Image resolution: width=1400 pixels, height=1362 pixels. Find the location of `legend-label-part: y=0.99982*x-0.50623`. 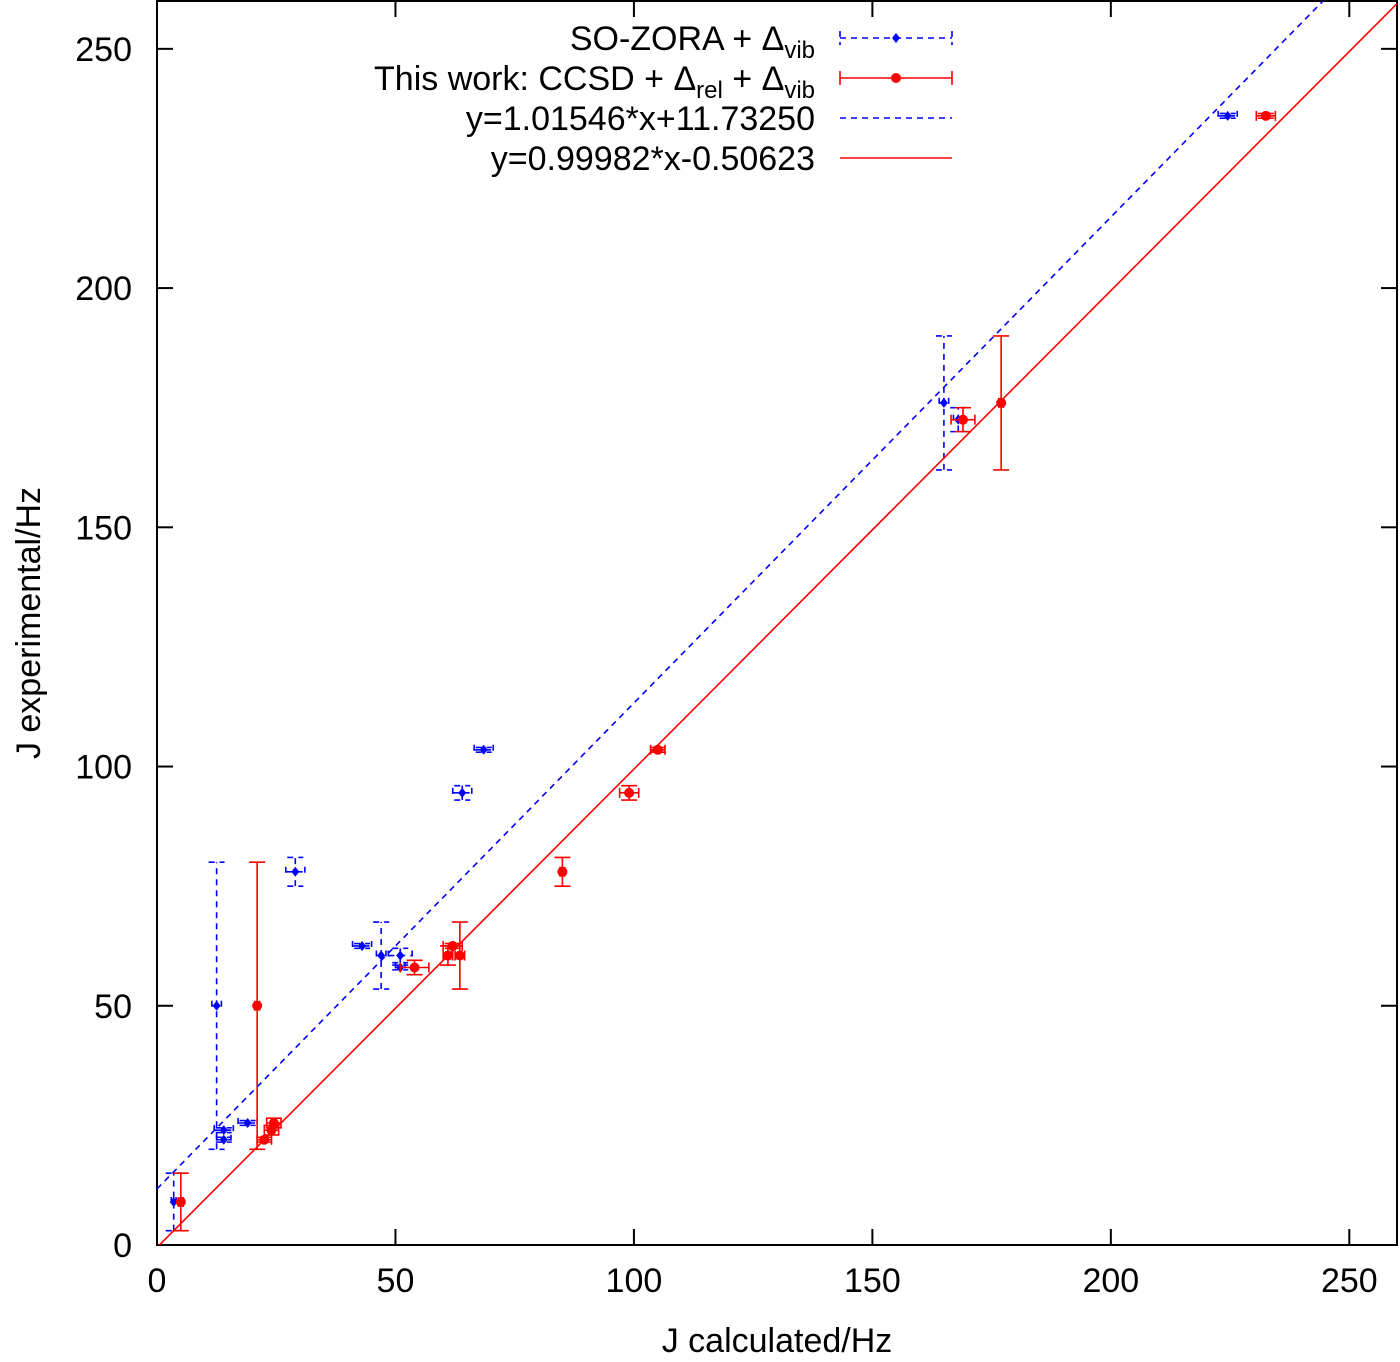

legend-label-part: y=0.99982*x-0.50623 is located at coordinates (653, 159).